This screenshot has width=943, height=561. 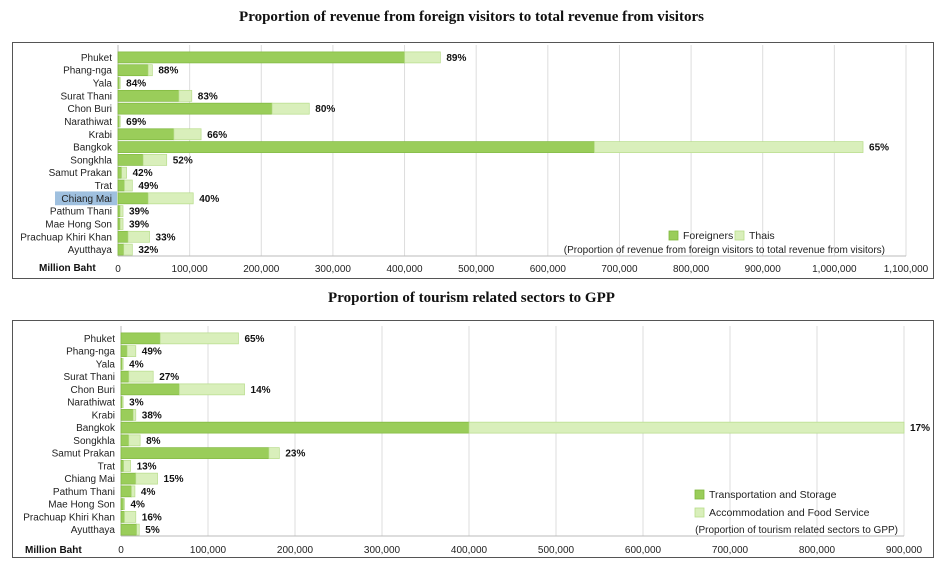 What do you see at coordinates (209, 199) in the screenshot?
I see `chart-1-data-label-chiang-mai: 40%` at bounding box center [209, 199].